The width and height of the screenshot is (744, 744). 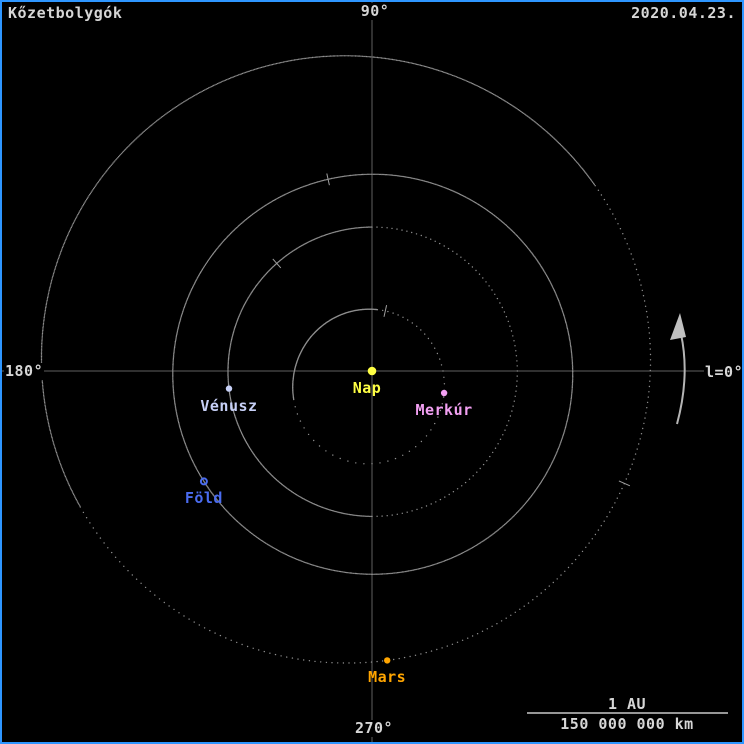 What do you see at coordinates (724, 372) in the screenshot?
I see `axis-label-l0: l=0°` at bounding box center [724, 372].